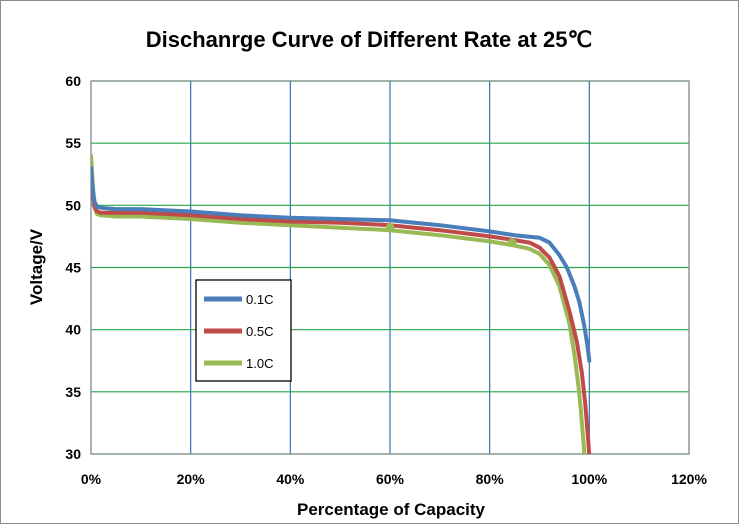  Describe the element at coordinates (73, 81) in the screenshot. I see `y-tick-label: 60` at that location.